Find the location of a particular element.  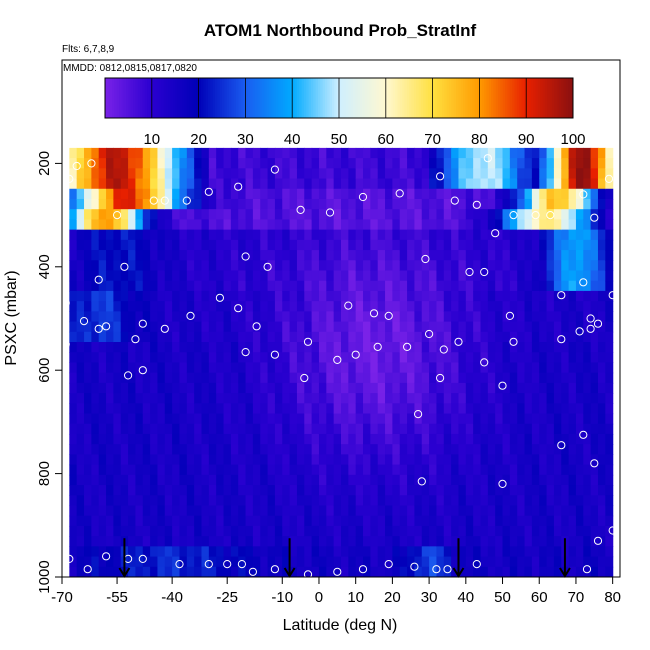

sample-point is located at coordinates (440, 176).